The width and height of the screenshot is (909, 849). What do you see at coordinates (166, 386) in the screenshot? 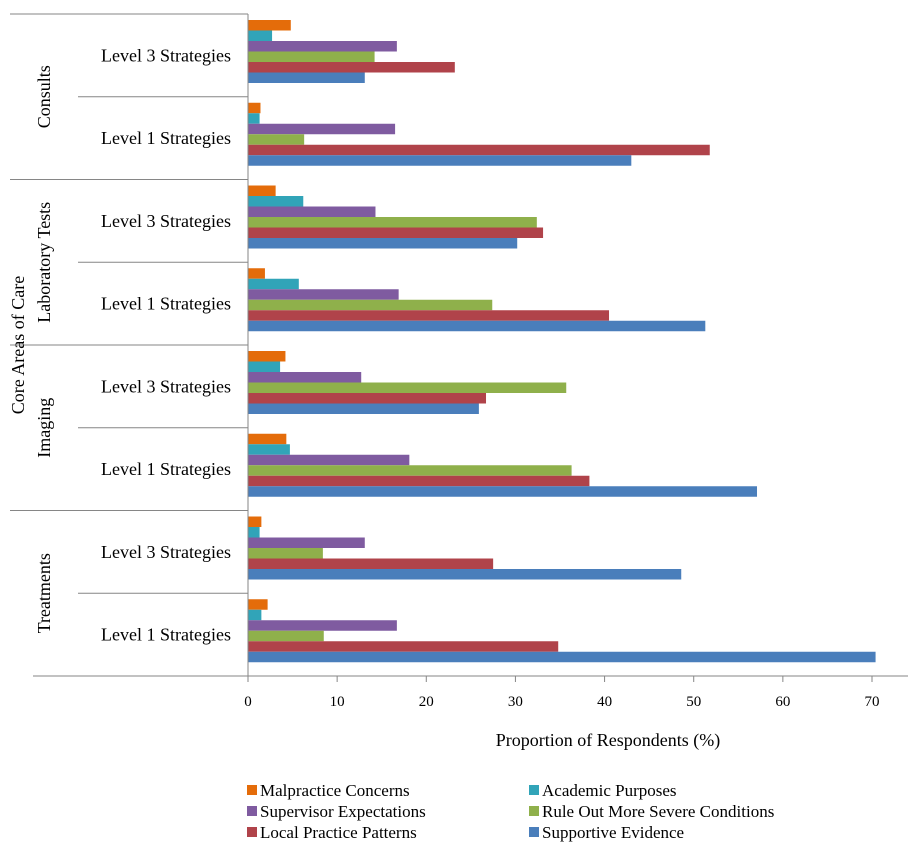
I see `category-label-5: Level 3 Strategies` at bounding box center [166, 386].